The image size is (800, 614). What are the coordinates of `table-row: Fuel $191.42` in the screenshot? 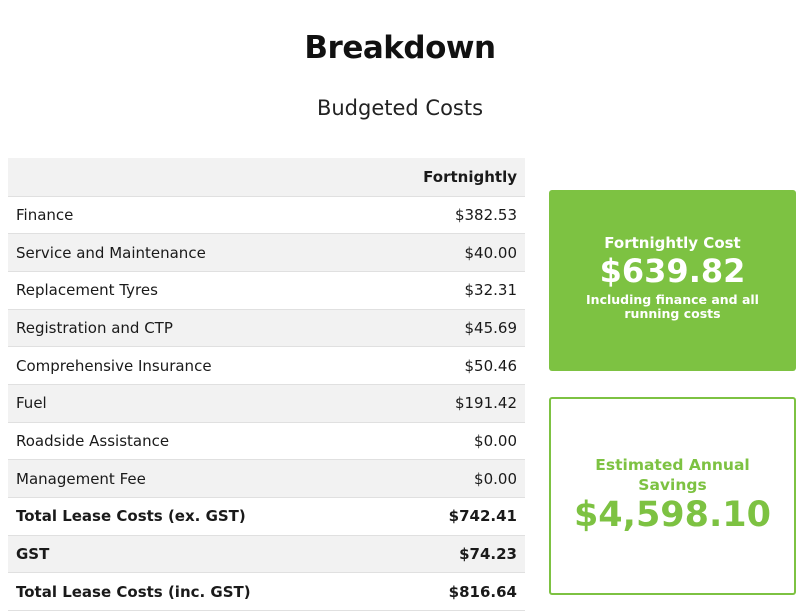 It's located at (266, 403).